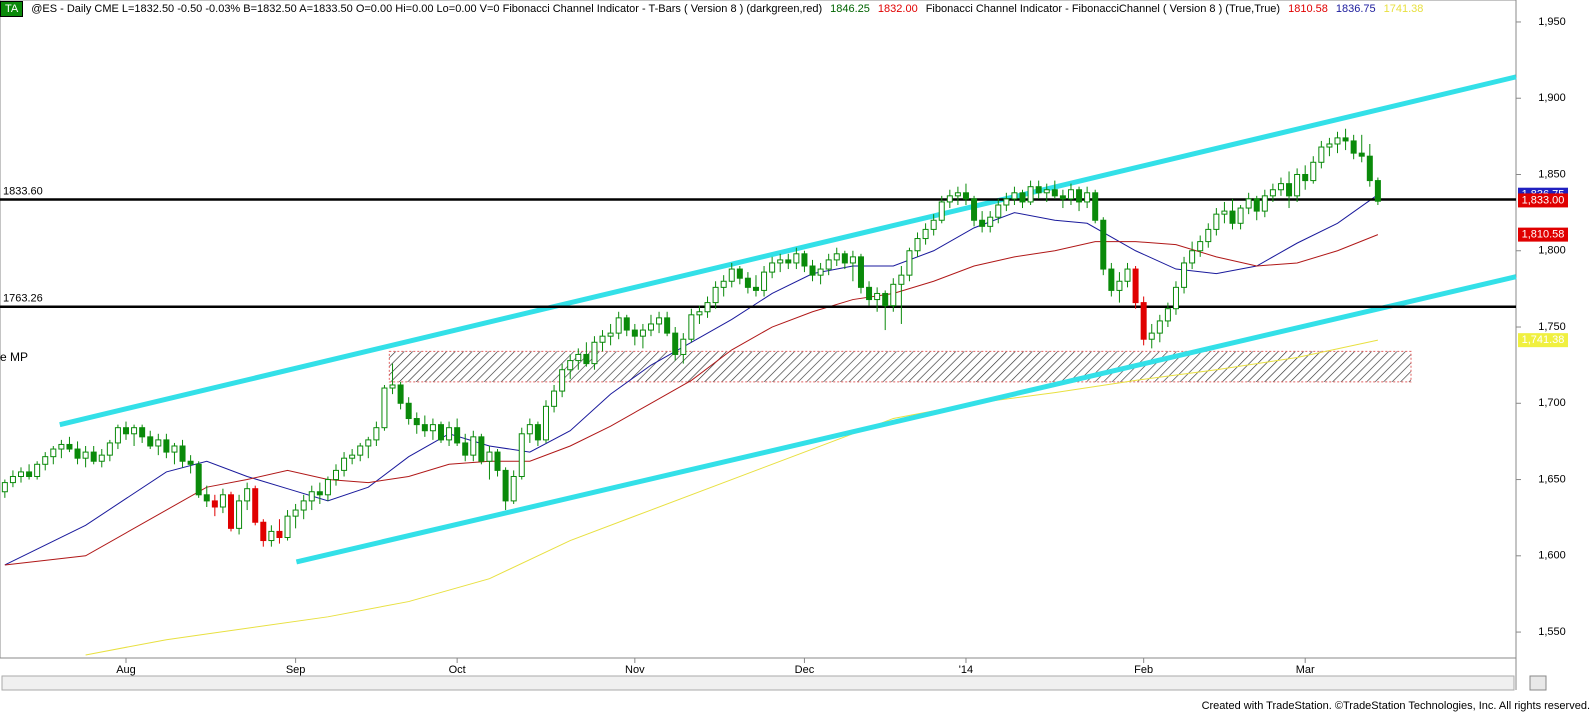  I want to click on price-tag-label: 1,833.00, so click(1543, 200).